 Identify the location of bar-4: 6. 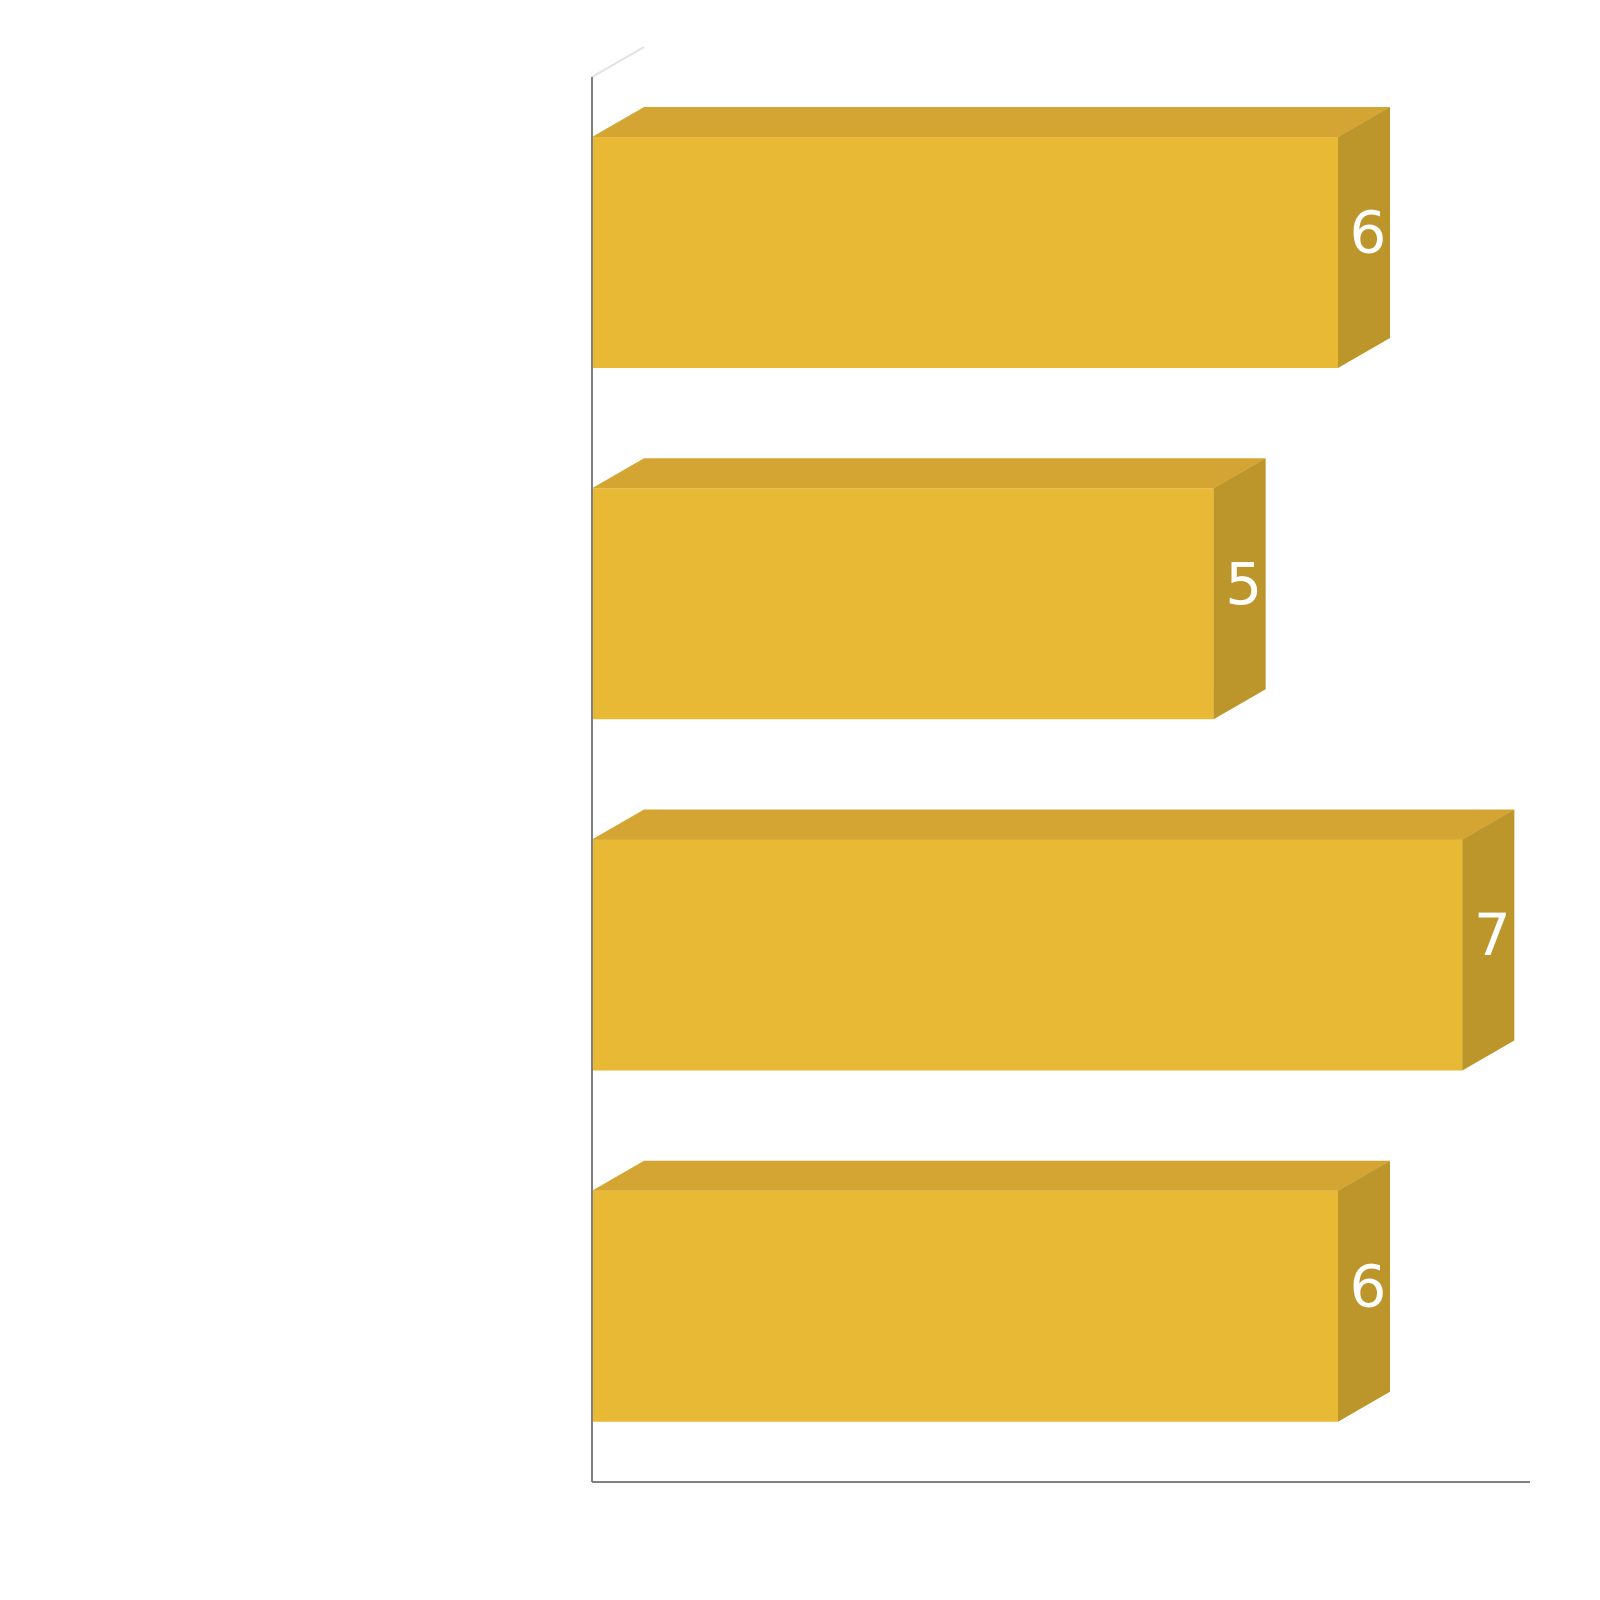
(991, 1291).